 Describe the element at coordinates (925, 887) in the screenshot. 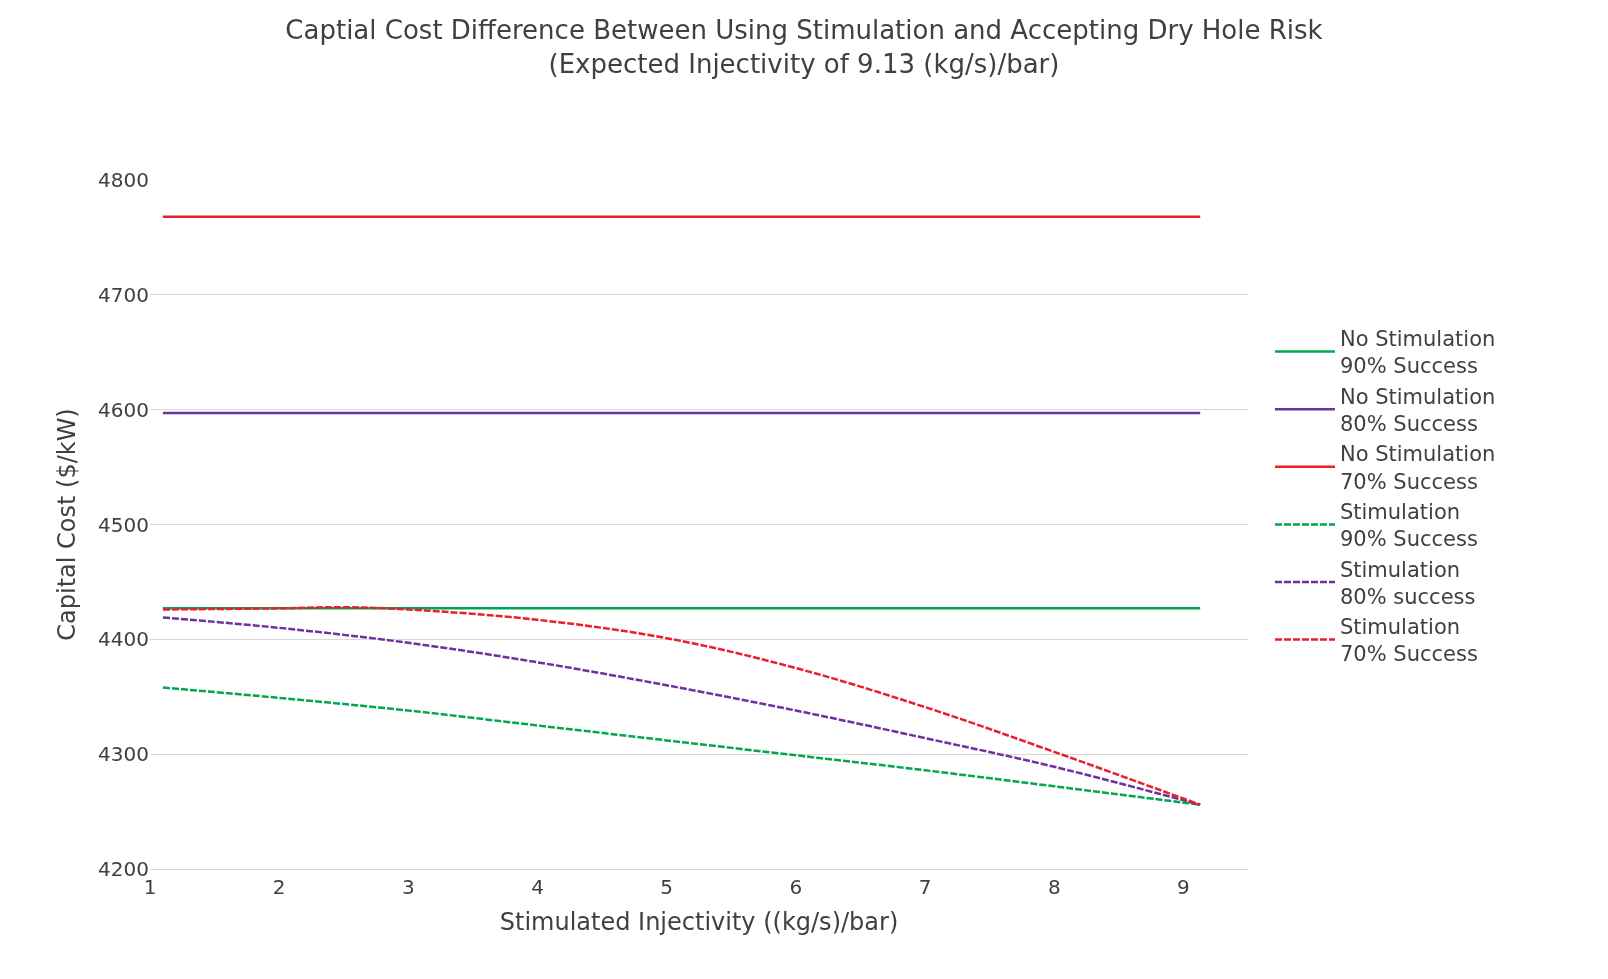

I see `x-tick-label: 7` at that location.